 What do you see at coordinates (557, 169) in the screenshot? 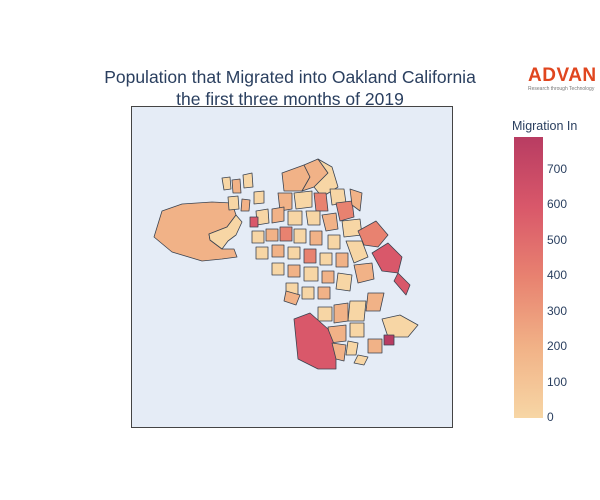
I see `colorbar-tick: 700` at bounding box center [557, 169].